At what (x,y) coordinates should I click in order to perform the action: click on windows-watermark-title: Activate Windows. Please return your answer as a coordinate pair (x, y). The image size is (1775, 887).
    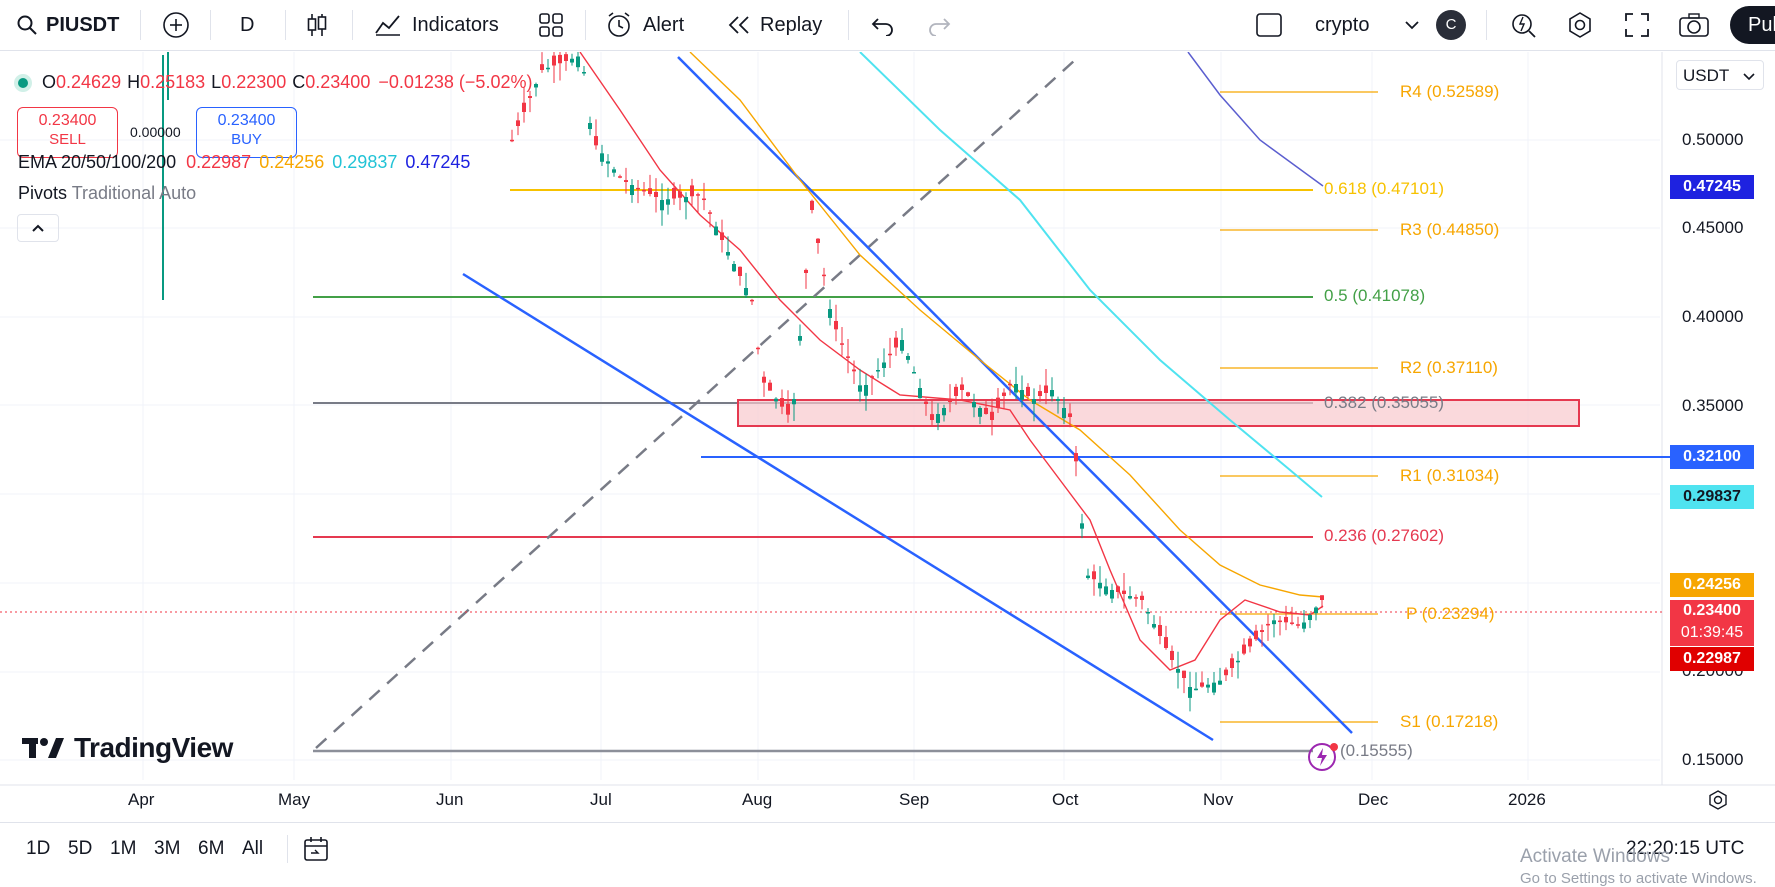
    Looking at the image, I should click on (1595, 856).